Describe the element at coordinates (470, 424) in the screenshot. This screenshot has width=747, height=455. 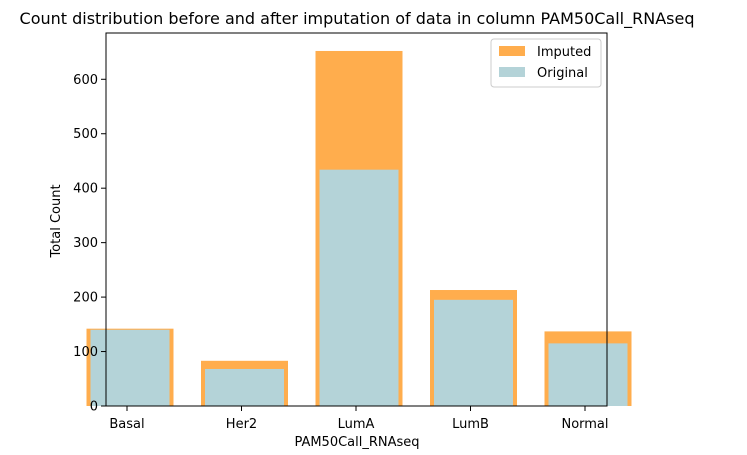
I see `x-tick-label-lumb: LumB` at that location.